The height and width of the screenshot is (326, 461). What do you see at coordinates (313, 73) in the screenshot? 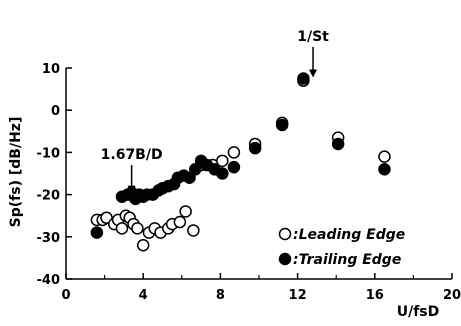
I see `annotation-arrow-head` at bounding box center [313, 73].